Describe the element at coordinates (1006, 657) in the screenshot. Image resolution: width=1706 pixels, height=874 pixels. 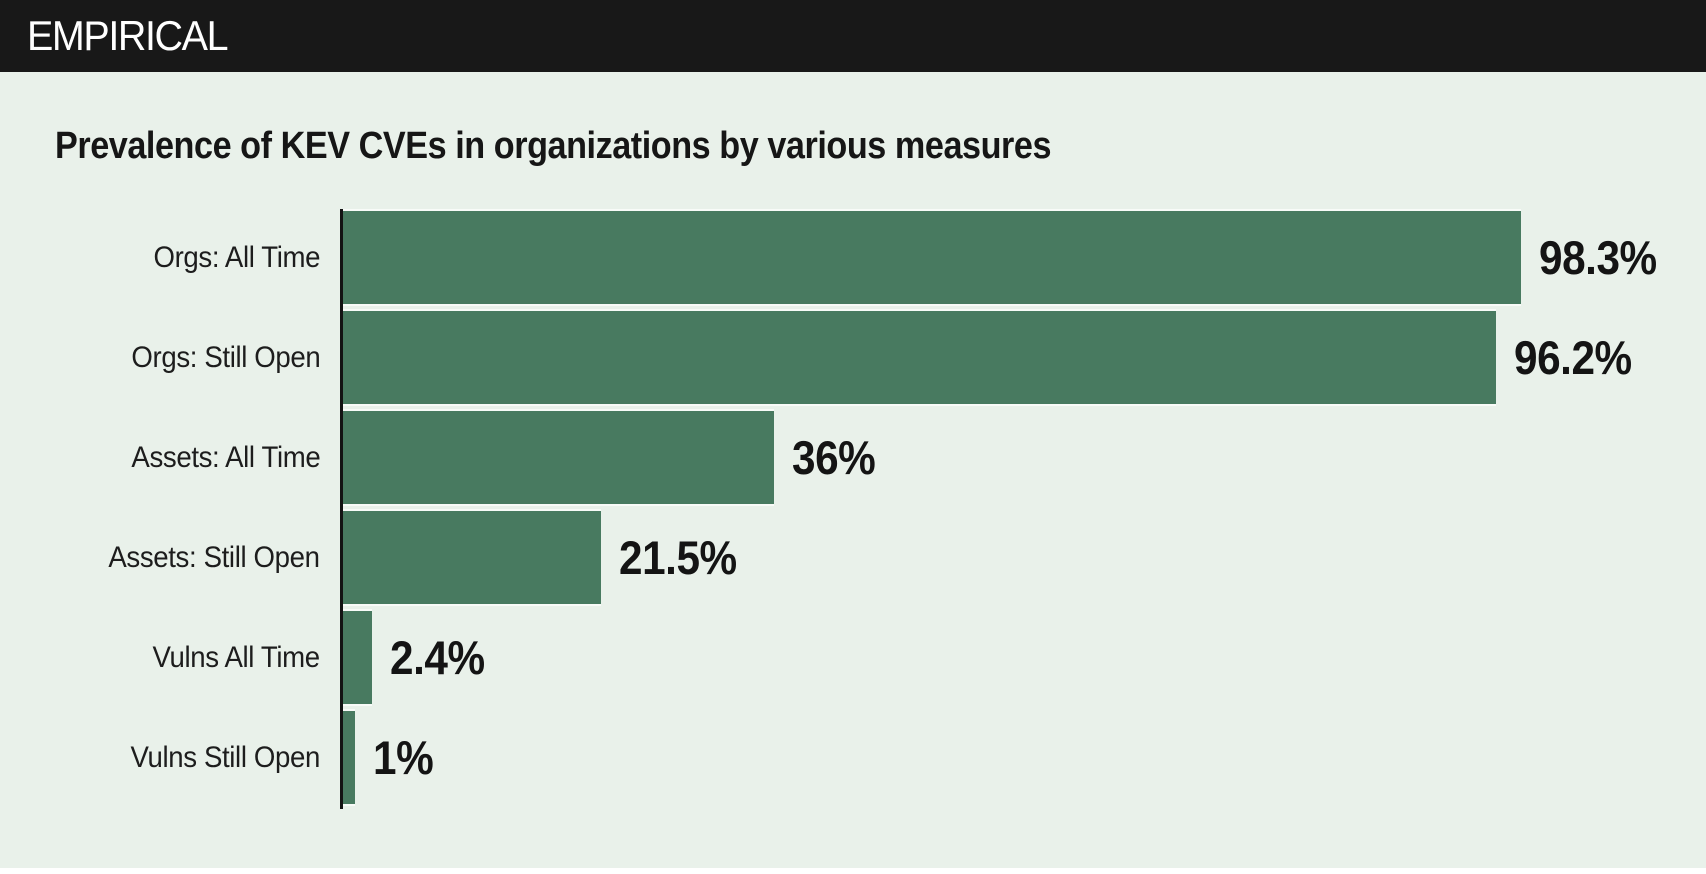
I see `bar-row: 2.4%` at that location.